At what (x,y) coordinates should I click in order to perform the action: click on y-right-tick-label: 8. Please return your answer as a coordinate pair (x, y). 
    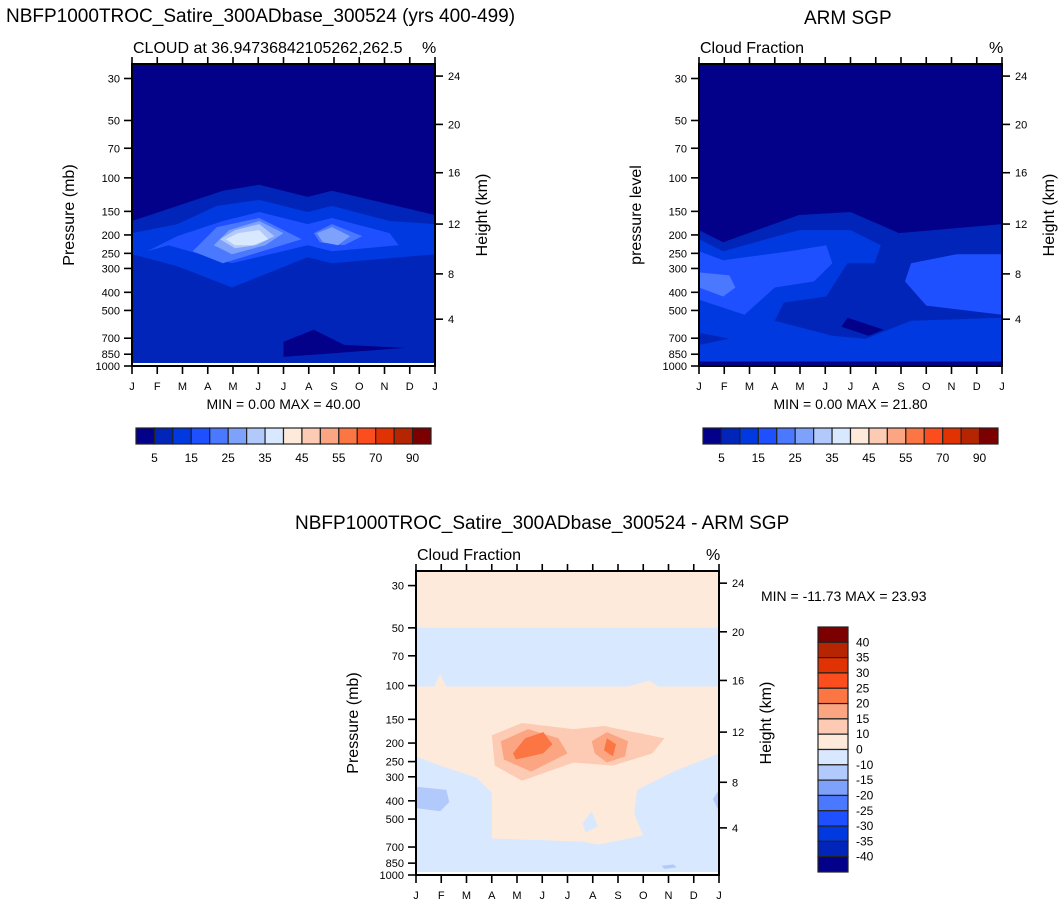
    Looking at the image, I should click on (451, 275).